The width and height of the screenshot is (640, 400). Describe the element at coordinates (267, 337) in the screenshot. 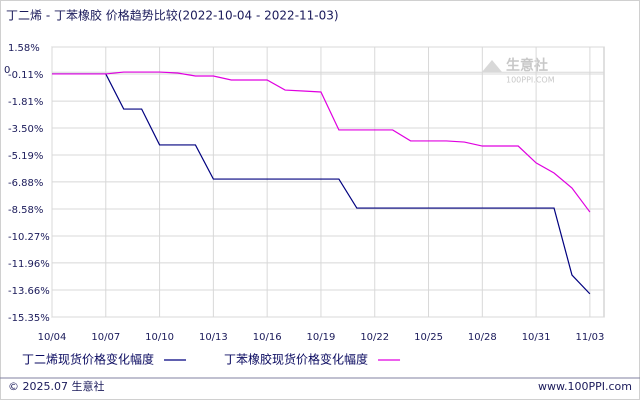

I see `x-tick-label: 10/16` at that location.